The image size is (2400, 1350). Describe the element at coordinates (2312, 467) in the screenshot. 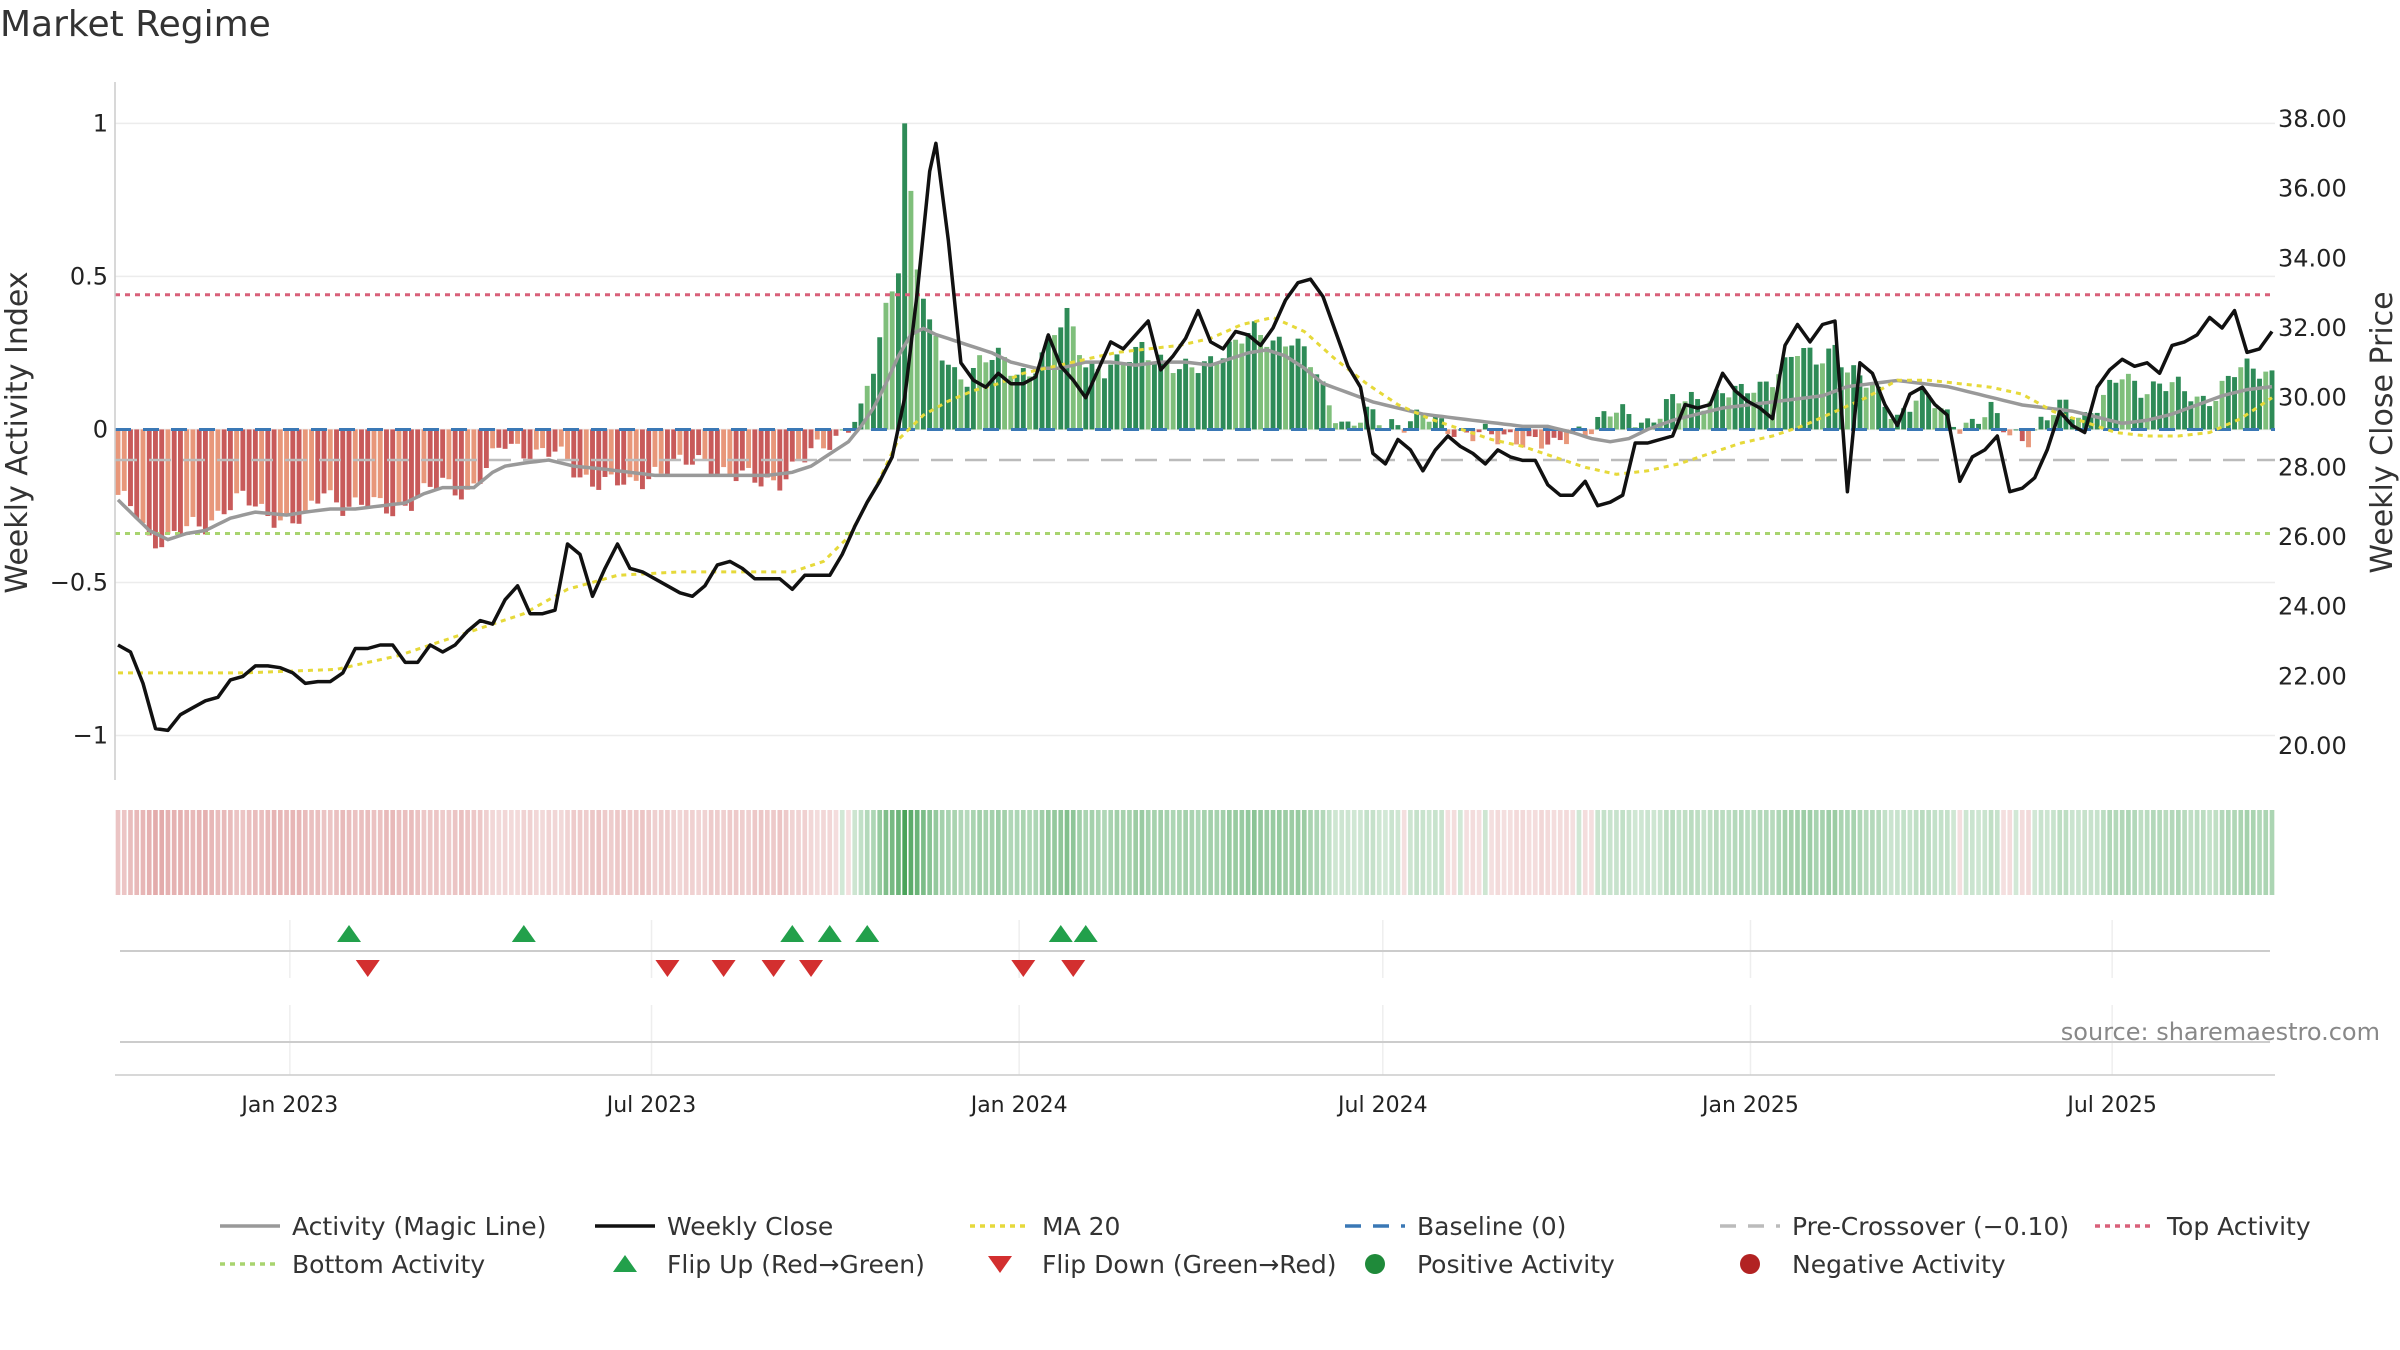

I see `y-right-tick-label: 28.00` at that location.